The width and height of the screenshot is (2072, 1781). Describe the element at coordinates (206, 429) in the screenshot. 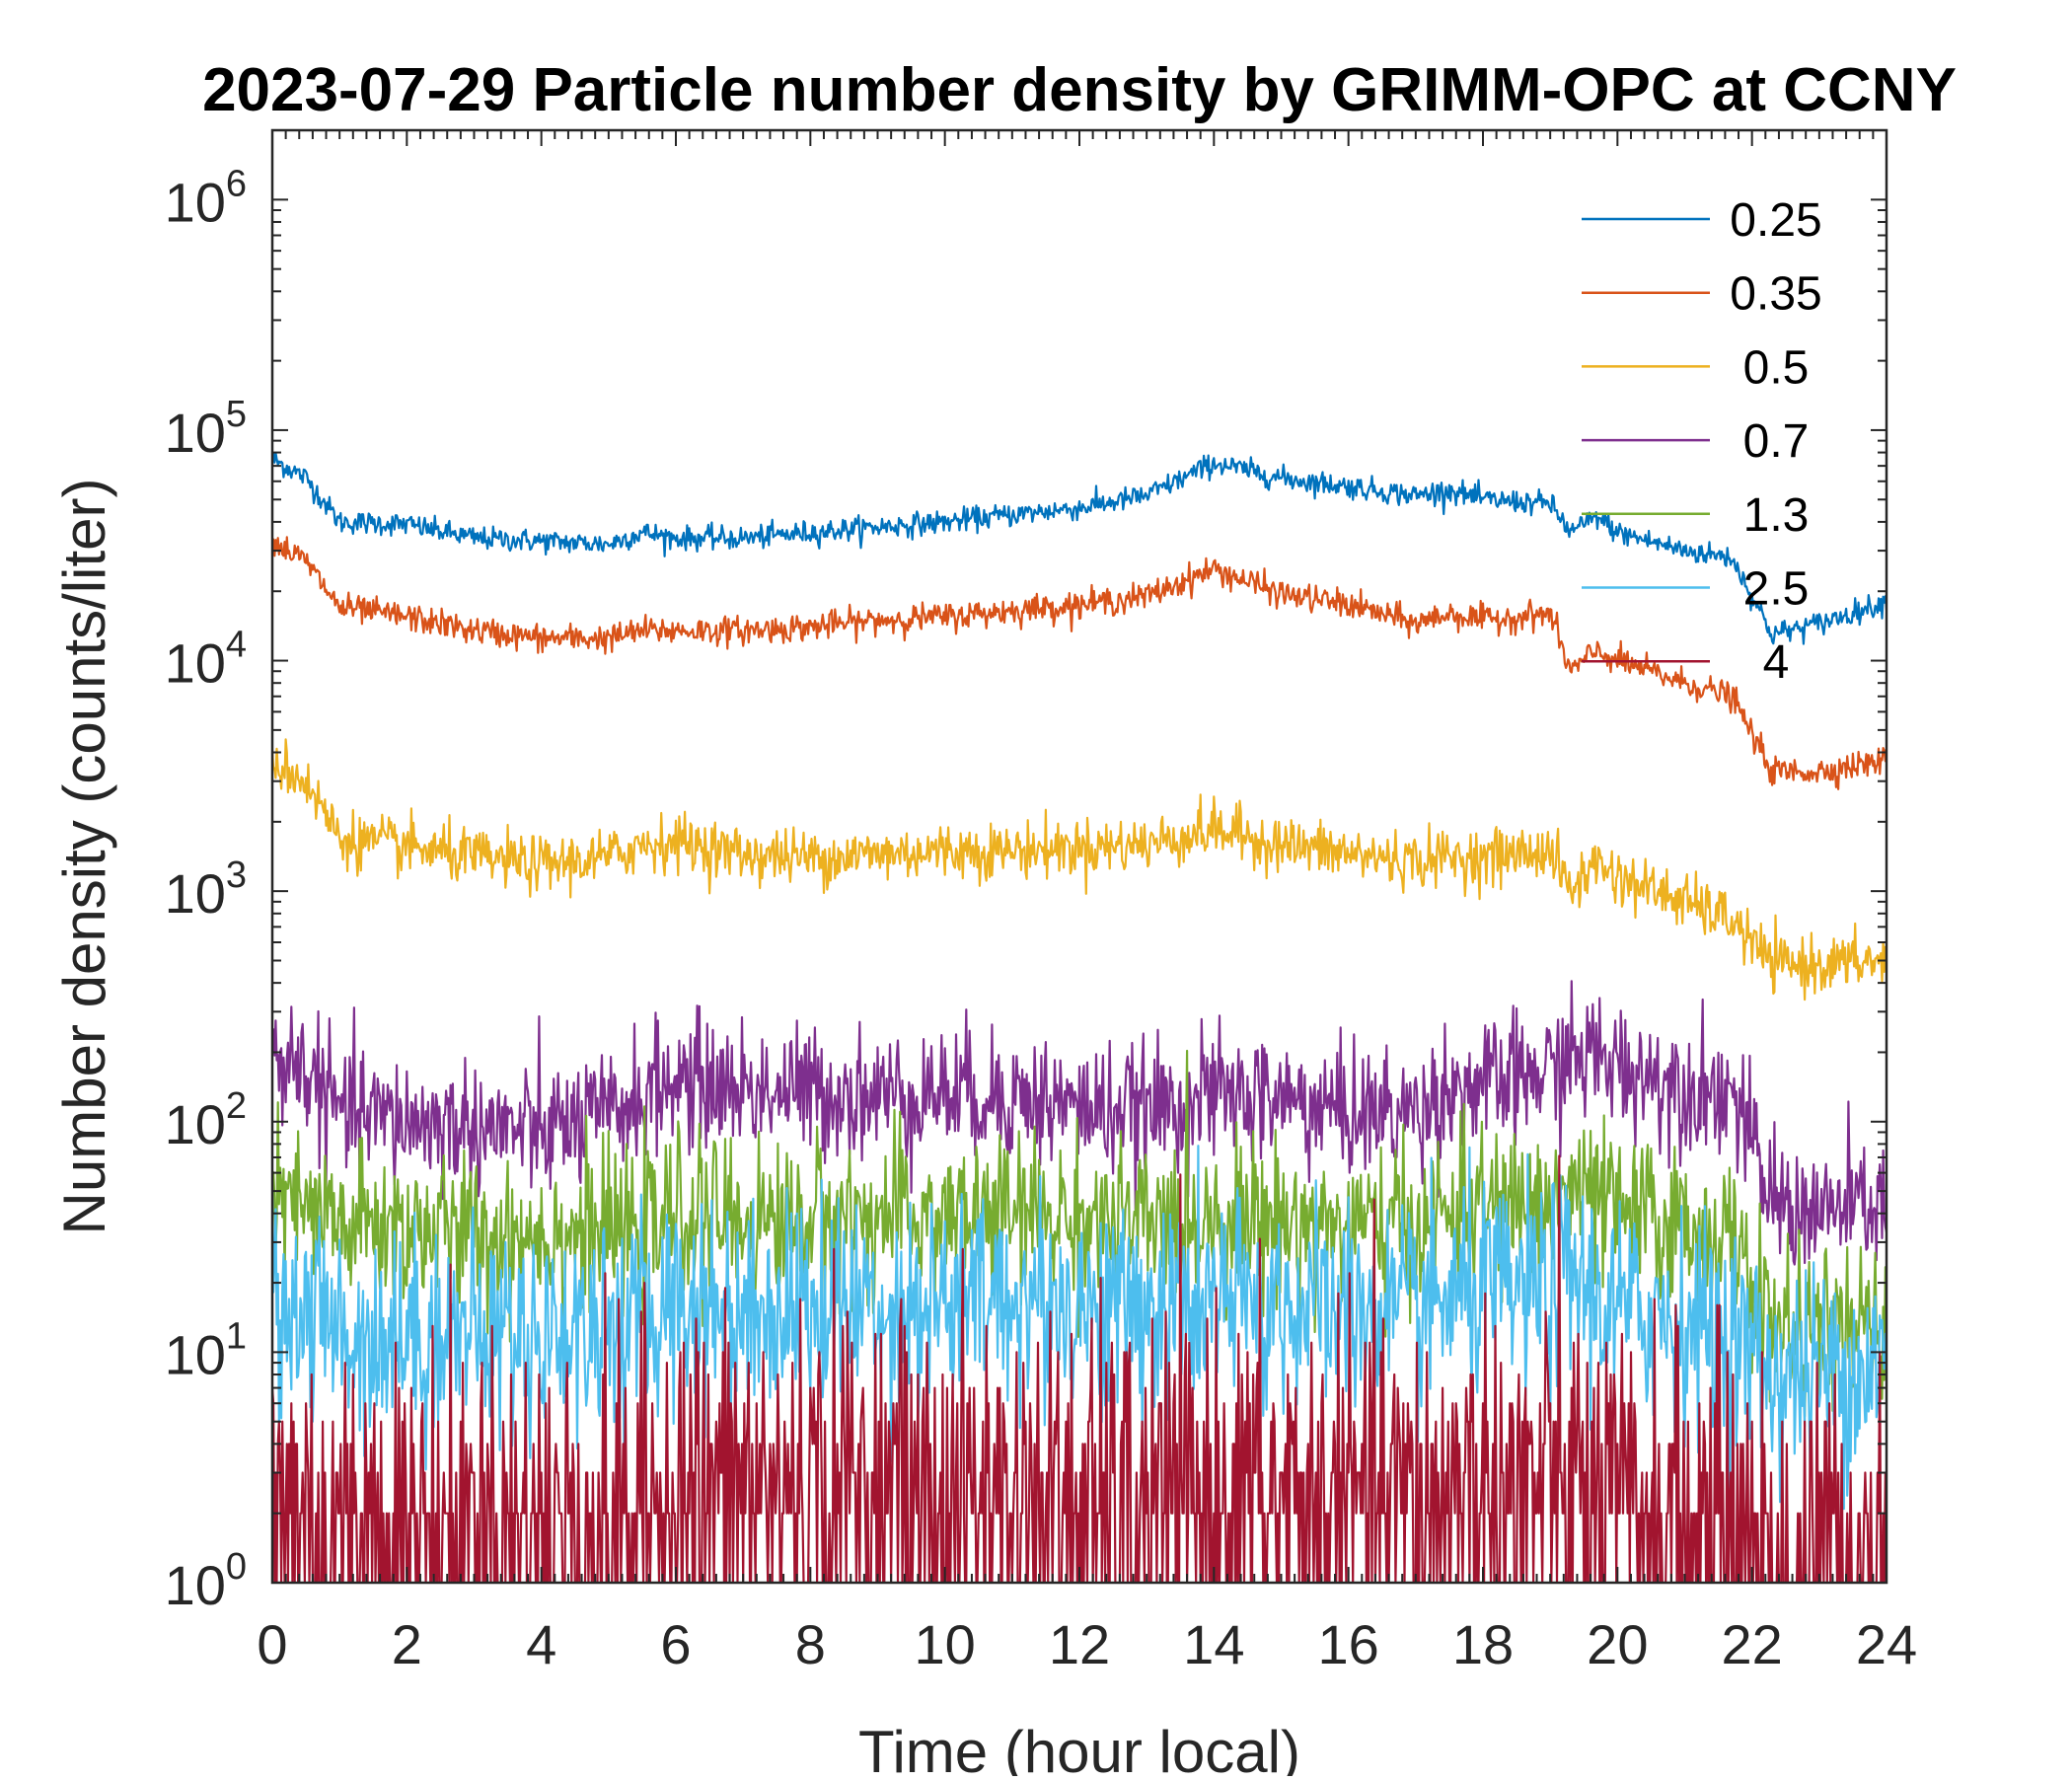

I see `y-tick-label: 10⁵` at that location.